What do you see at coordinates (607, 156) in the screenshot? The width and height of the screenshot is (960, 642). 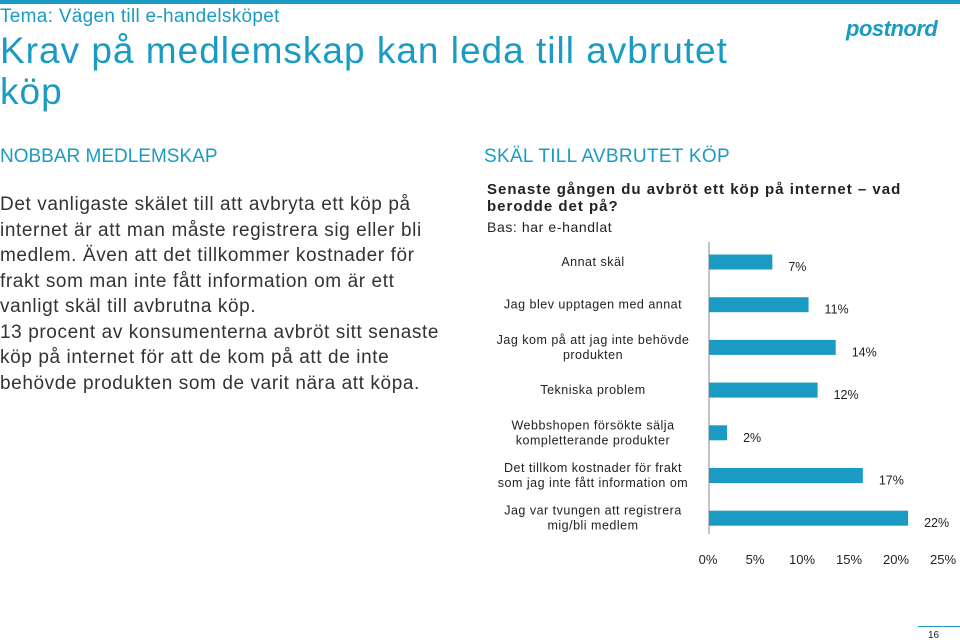 I see `chart-section-heading: SKÄL TILL AVBRUTET KÖP` at bounding box center [607, 156].